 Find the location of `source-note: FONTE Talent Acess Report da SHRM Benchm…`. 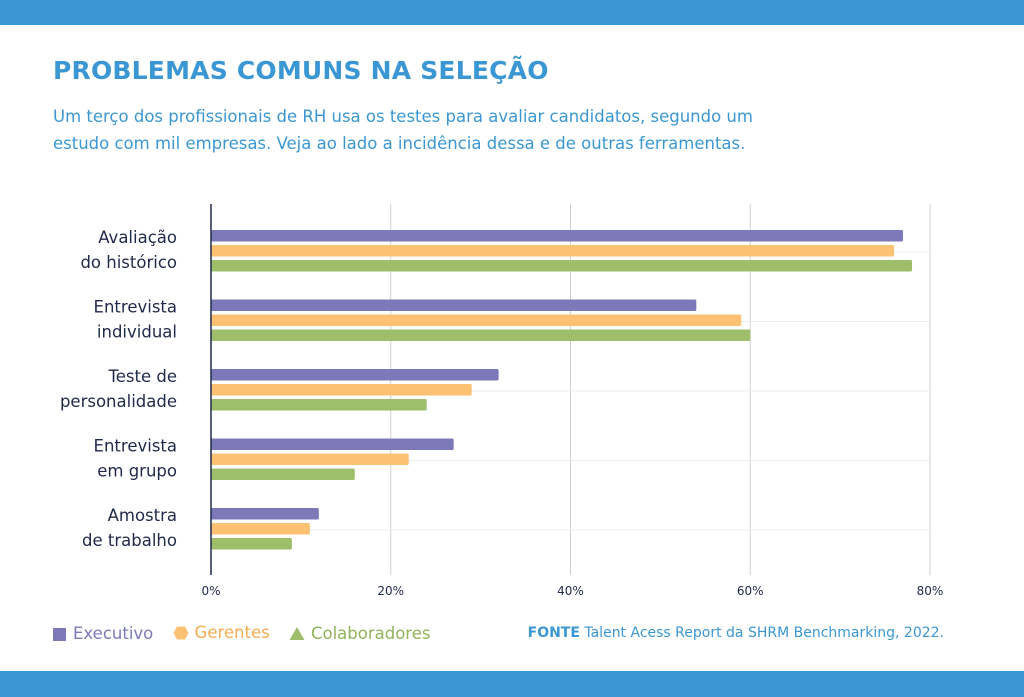

source-note: FONTE Talent Acess Report da SHRM Benchm… is located at coordinates (736, 633).